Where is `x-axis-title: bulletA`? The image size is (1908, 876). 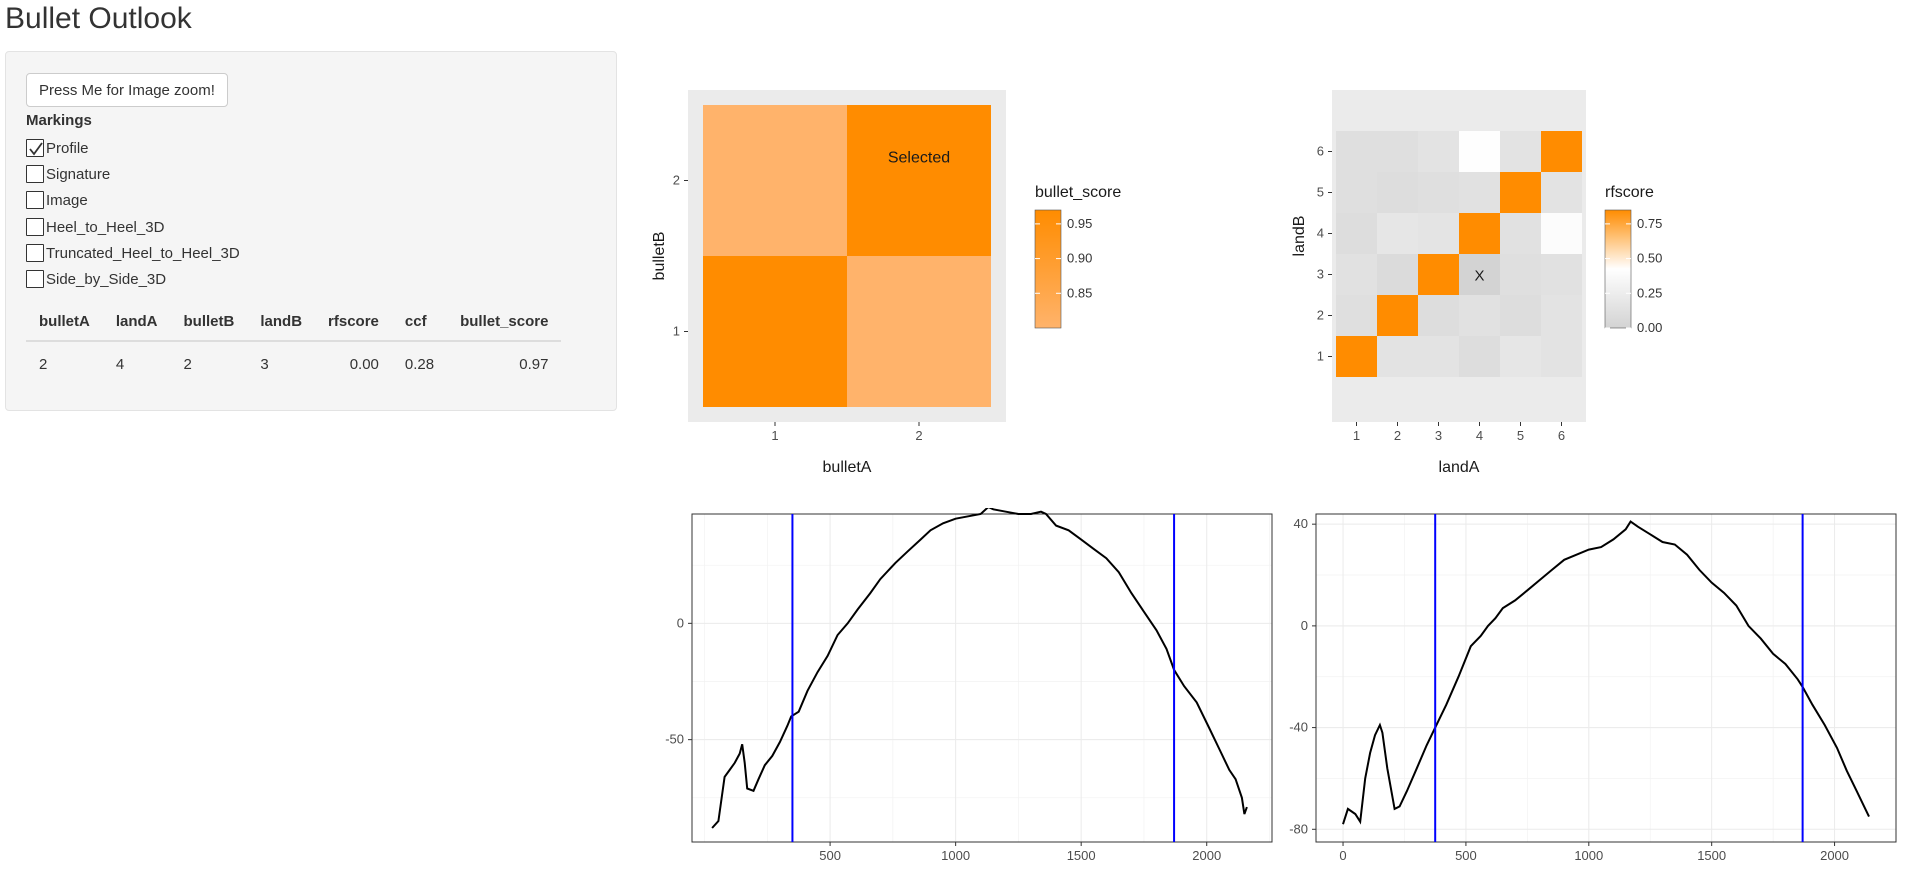 x-axis-title: bulletA is located at coordinates (847, 467).